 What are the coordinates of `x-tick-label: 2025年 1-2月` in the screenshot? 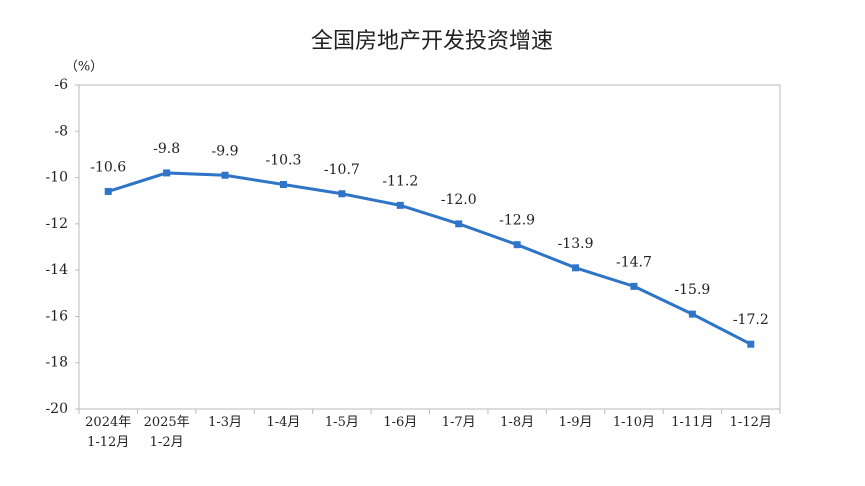 It's located at (166, 432).